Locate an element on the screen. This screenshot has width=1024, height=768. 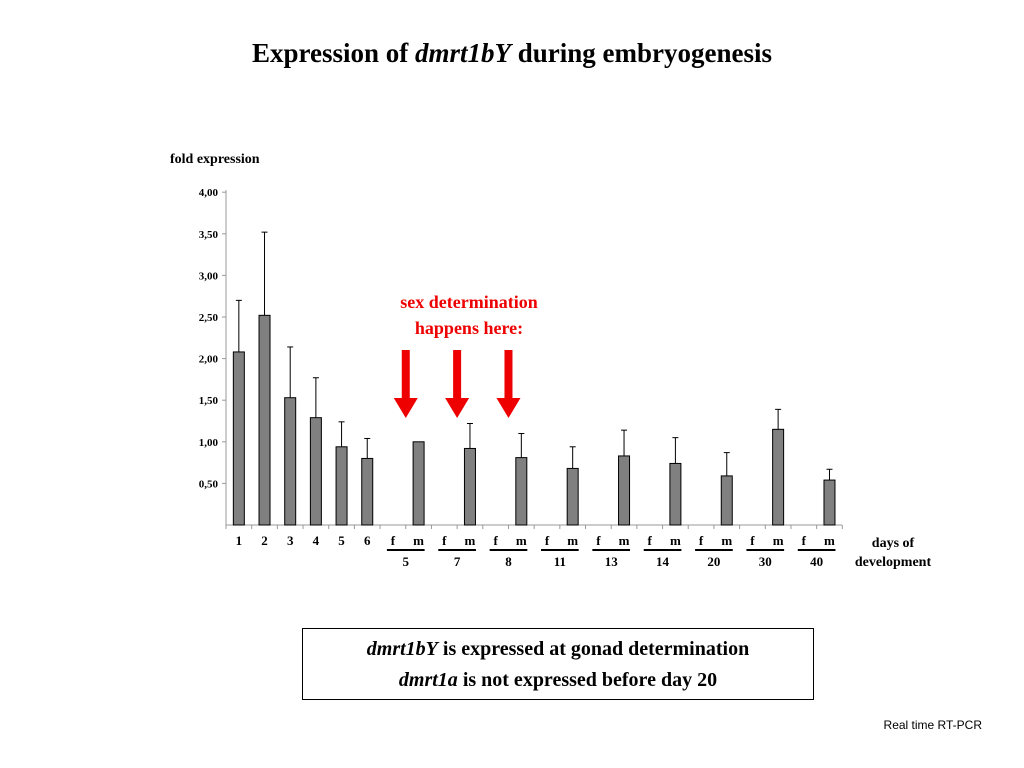
bar-20-m is located at coordinates (726, 500).